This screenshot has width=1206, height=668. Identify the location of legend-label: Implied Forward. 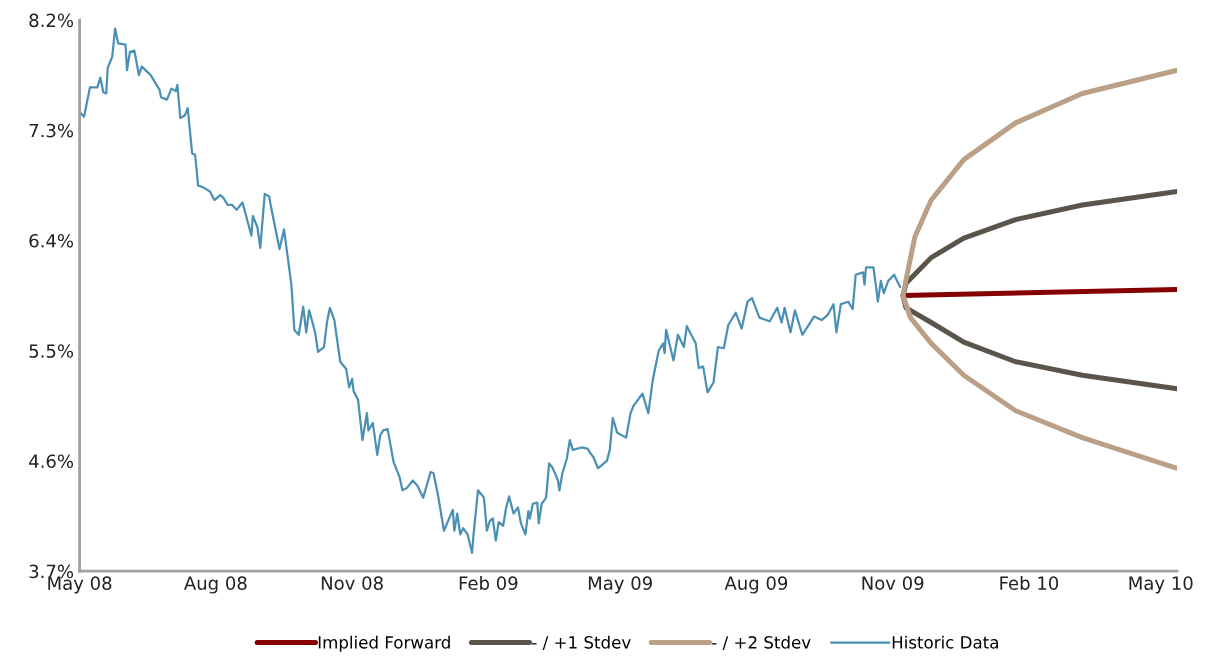
(384, 643).